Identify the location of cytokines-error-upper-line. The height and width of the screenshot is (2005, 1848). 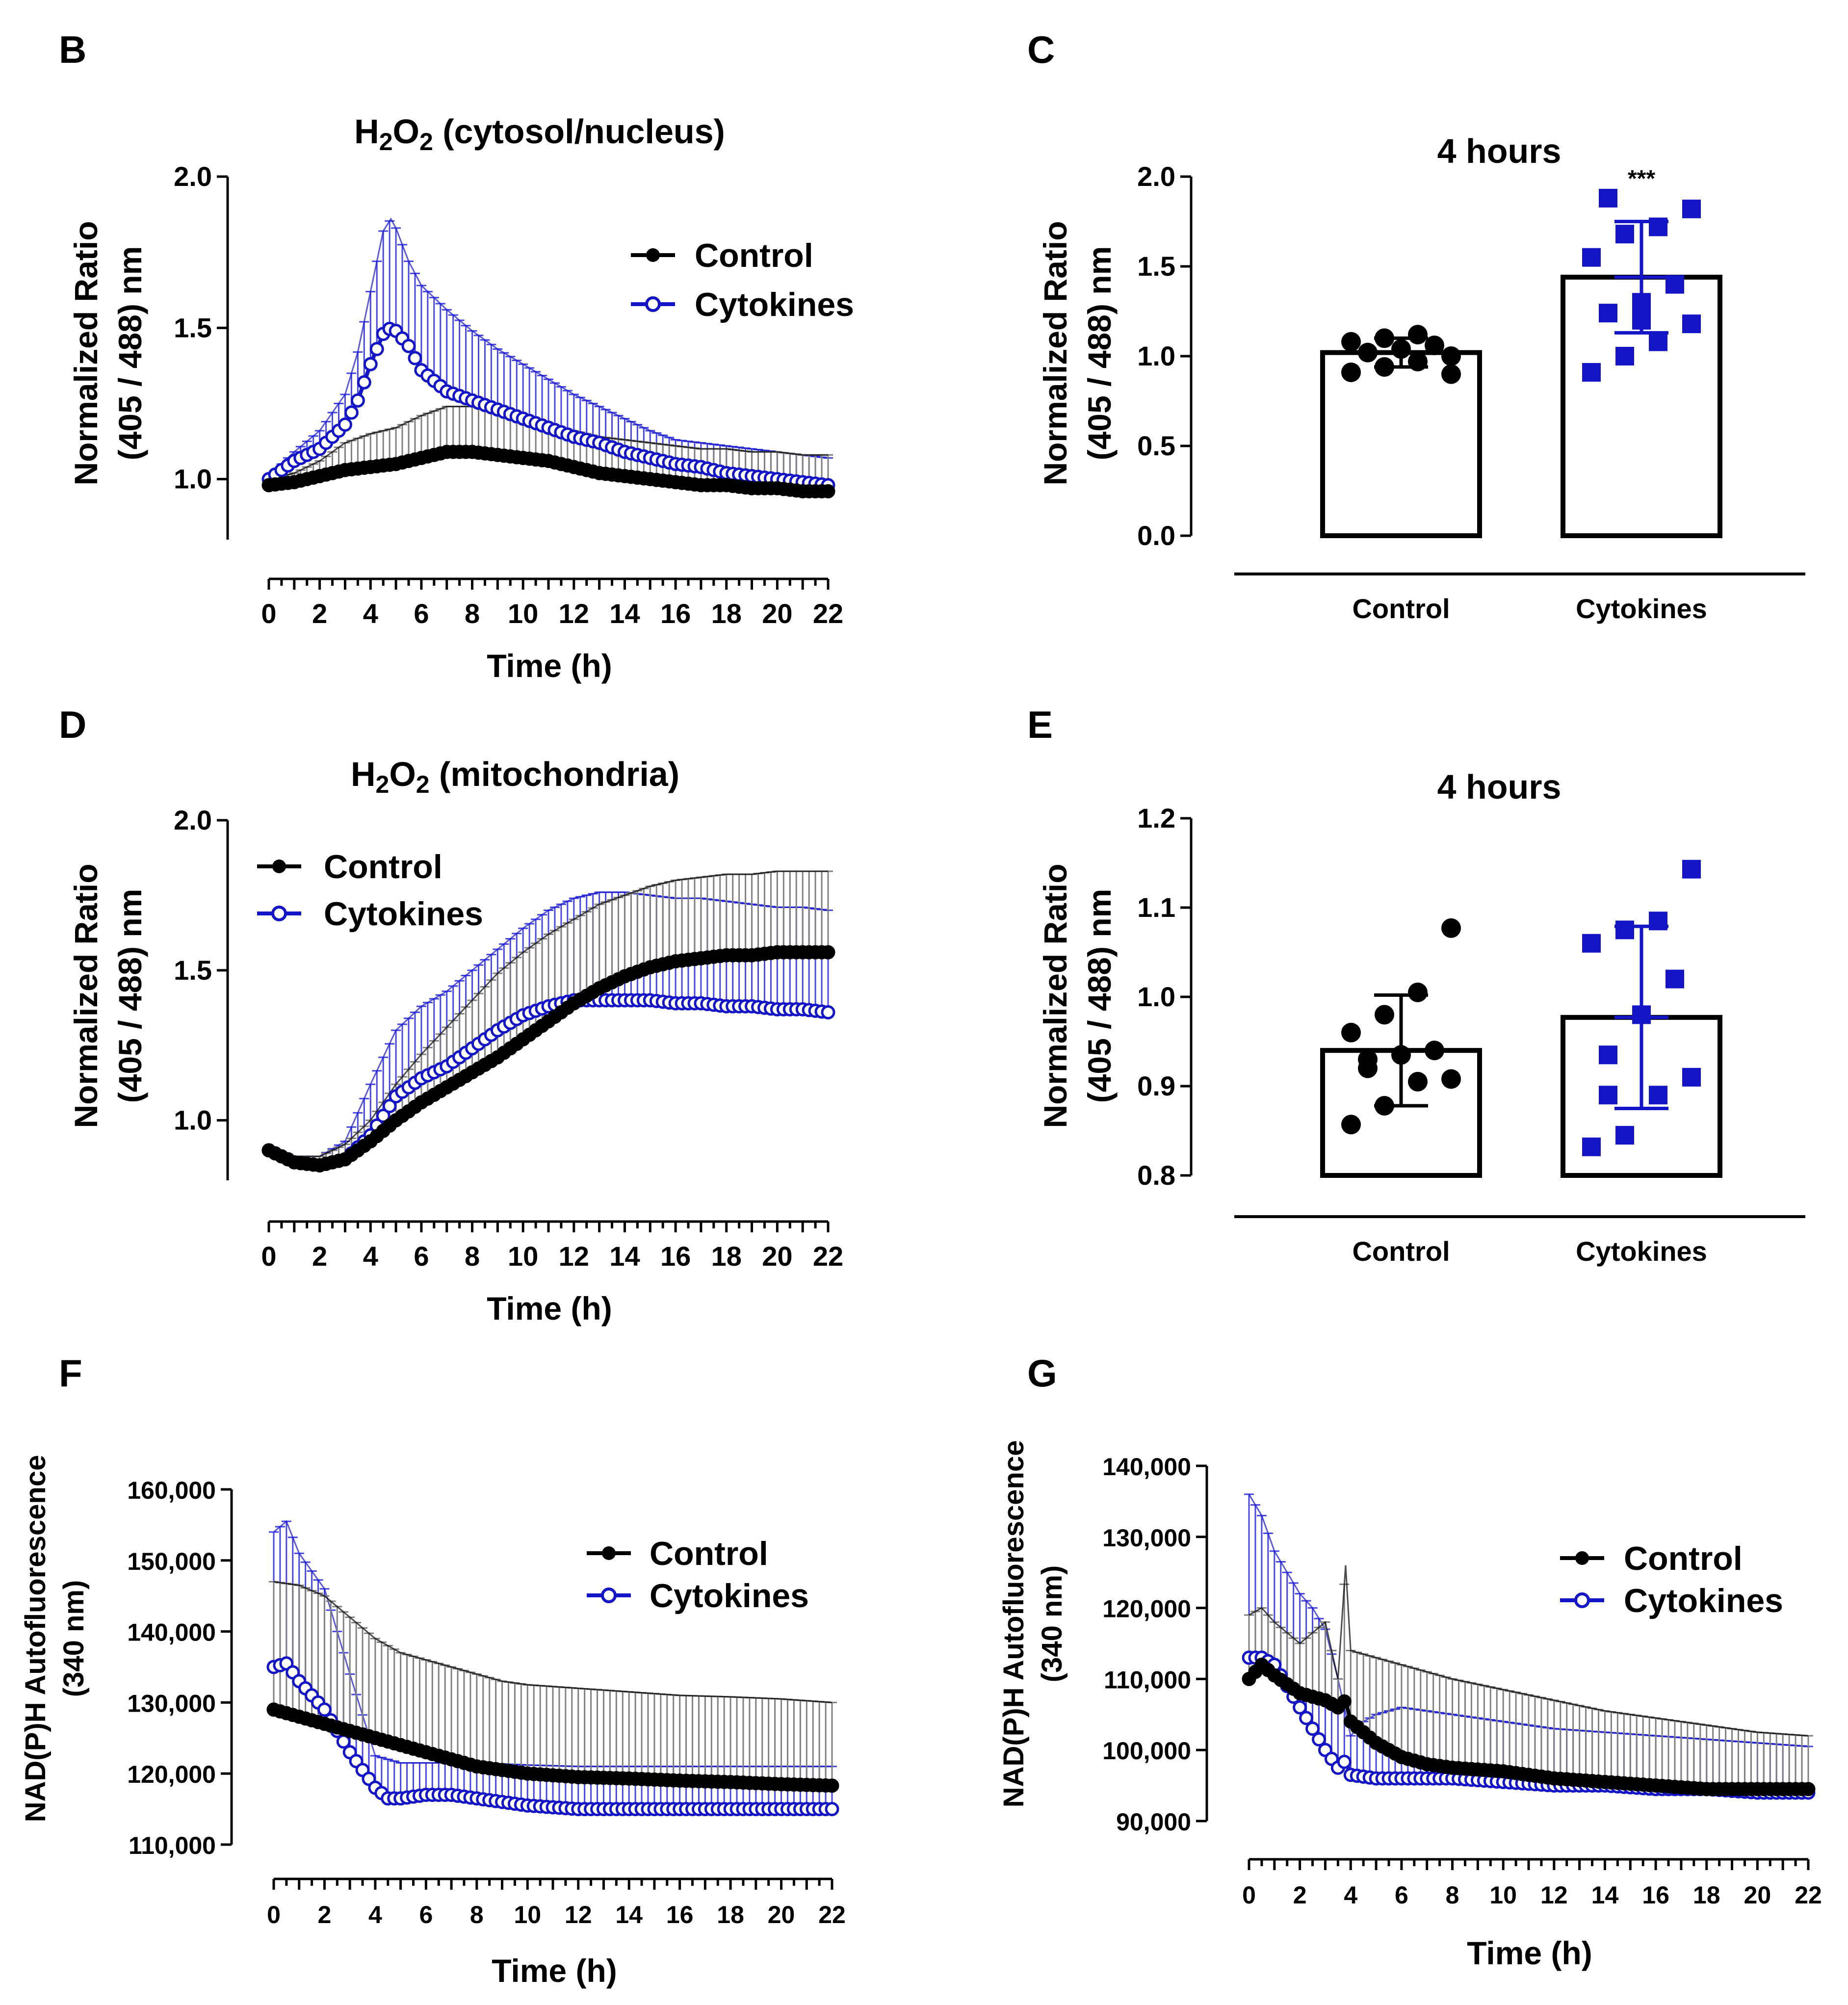
(548, 1024).